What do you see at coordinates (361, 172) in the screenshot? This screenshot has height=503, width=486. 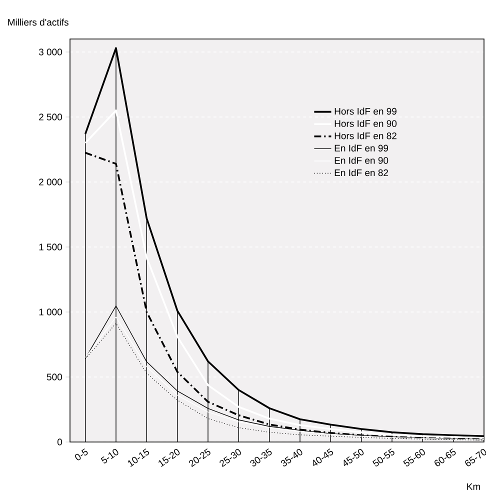 I see `legend-label: En IdF en 82` at bounding box center [361, 172].